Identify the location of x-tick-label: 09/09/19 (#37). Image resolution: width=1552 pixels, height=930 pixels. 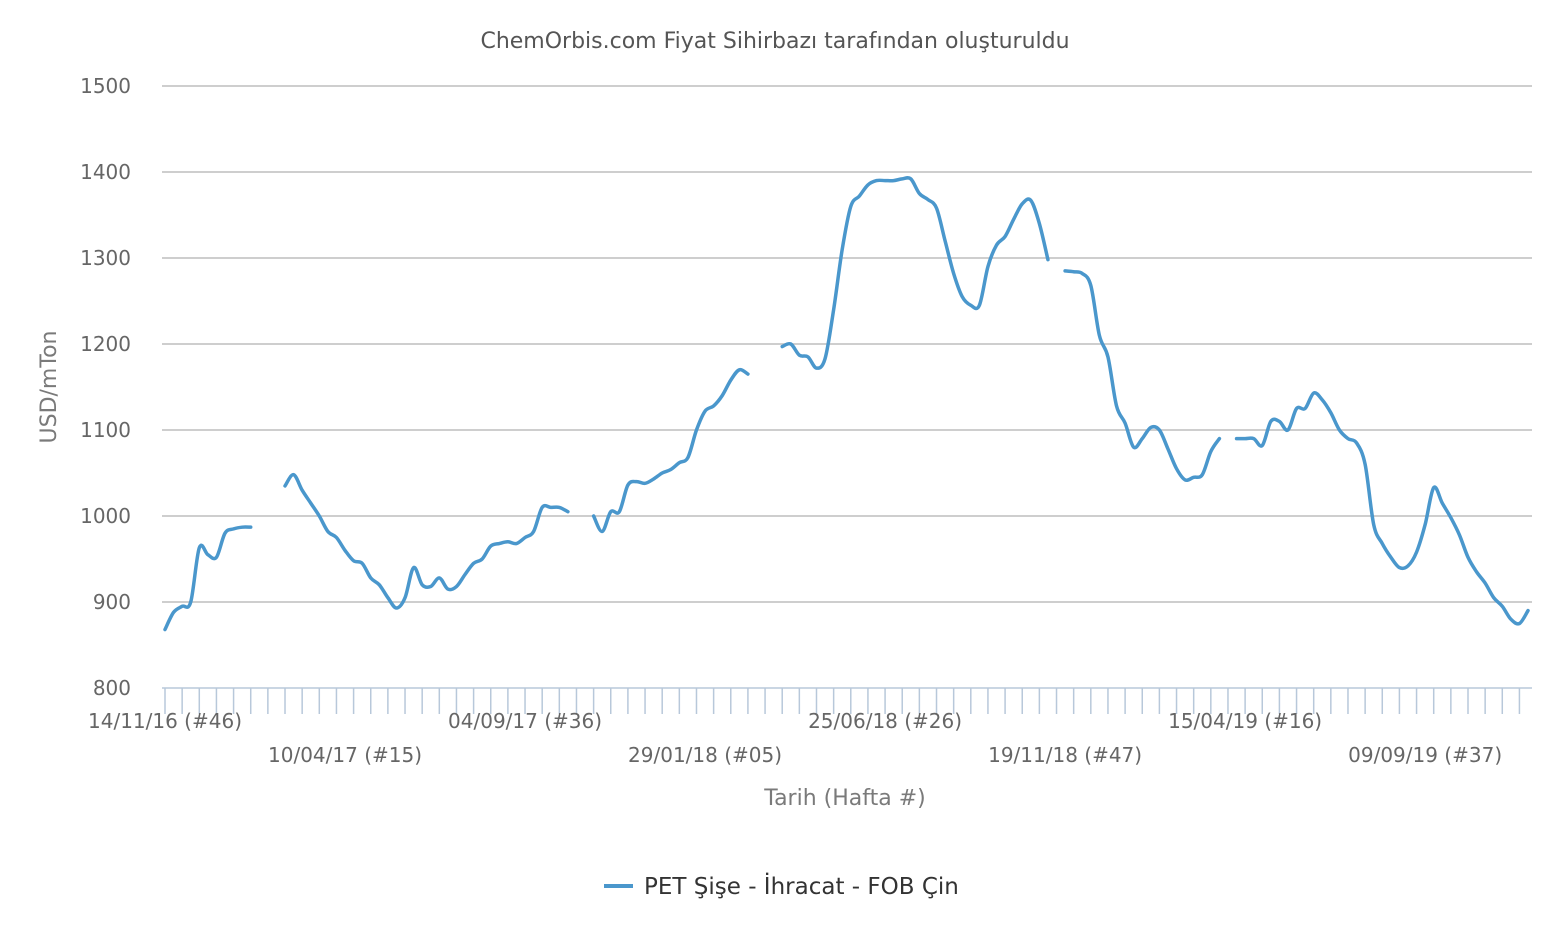
(1425, 755).